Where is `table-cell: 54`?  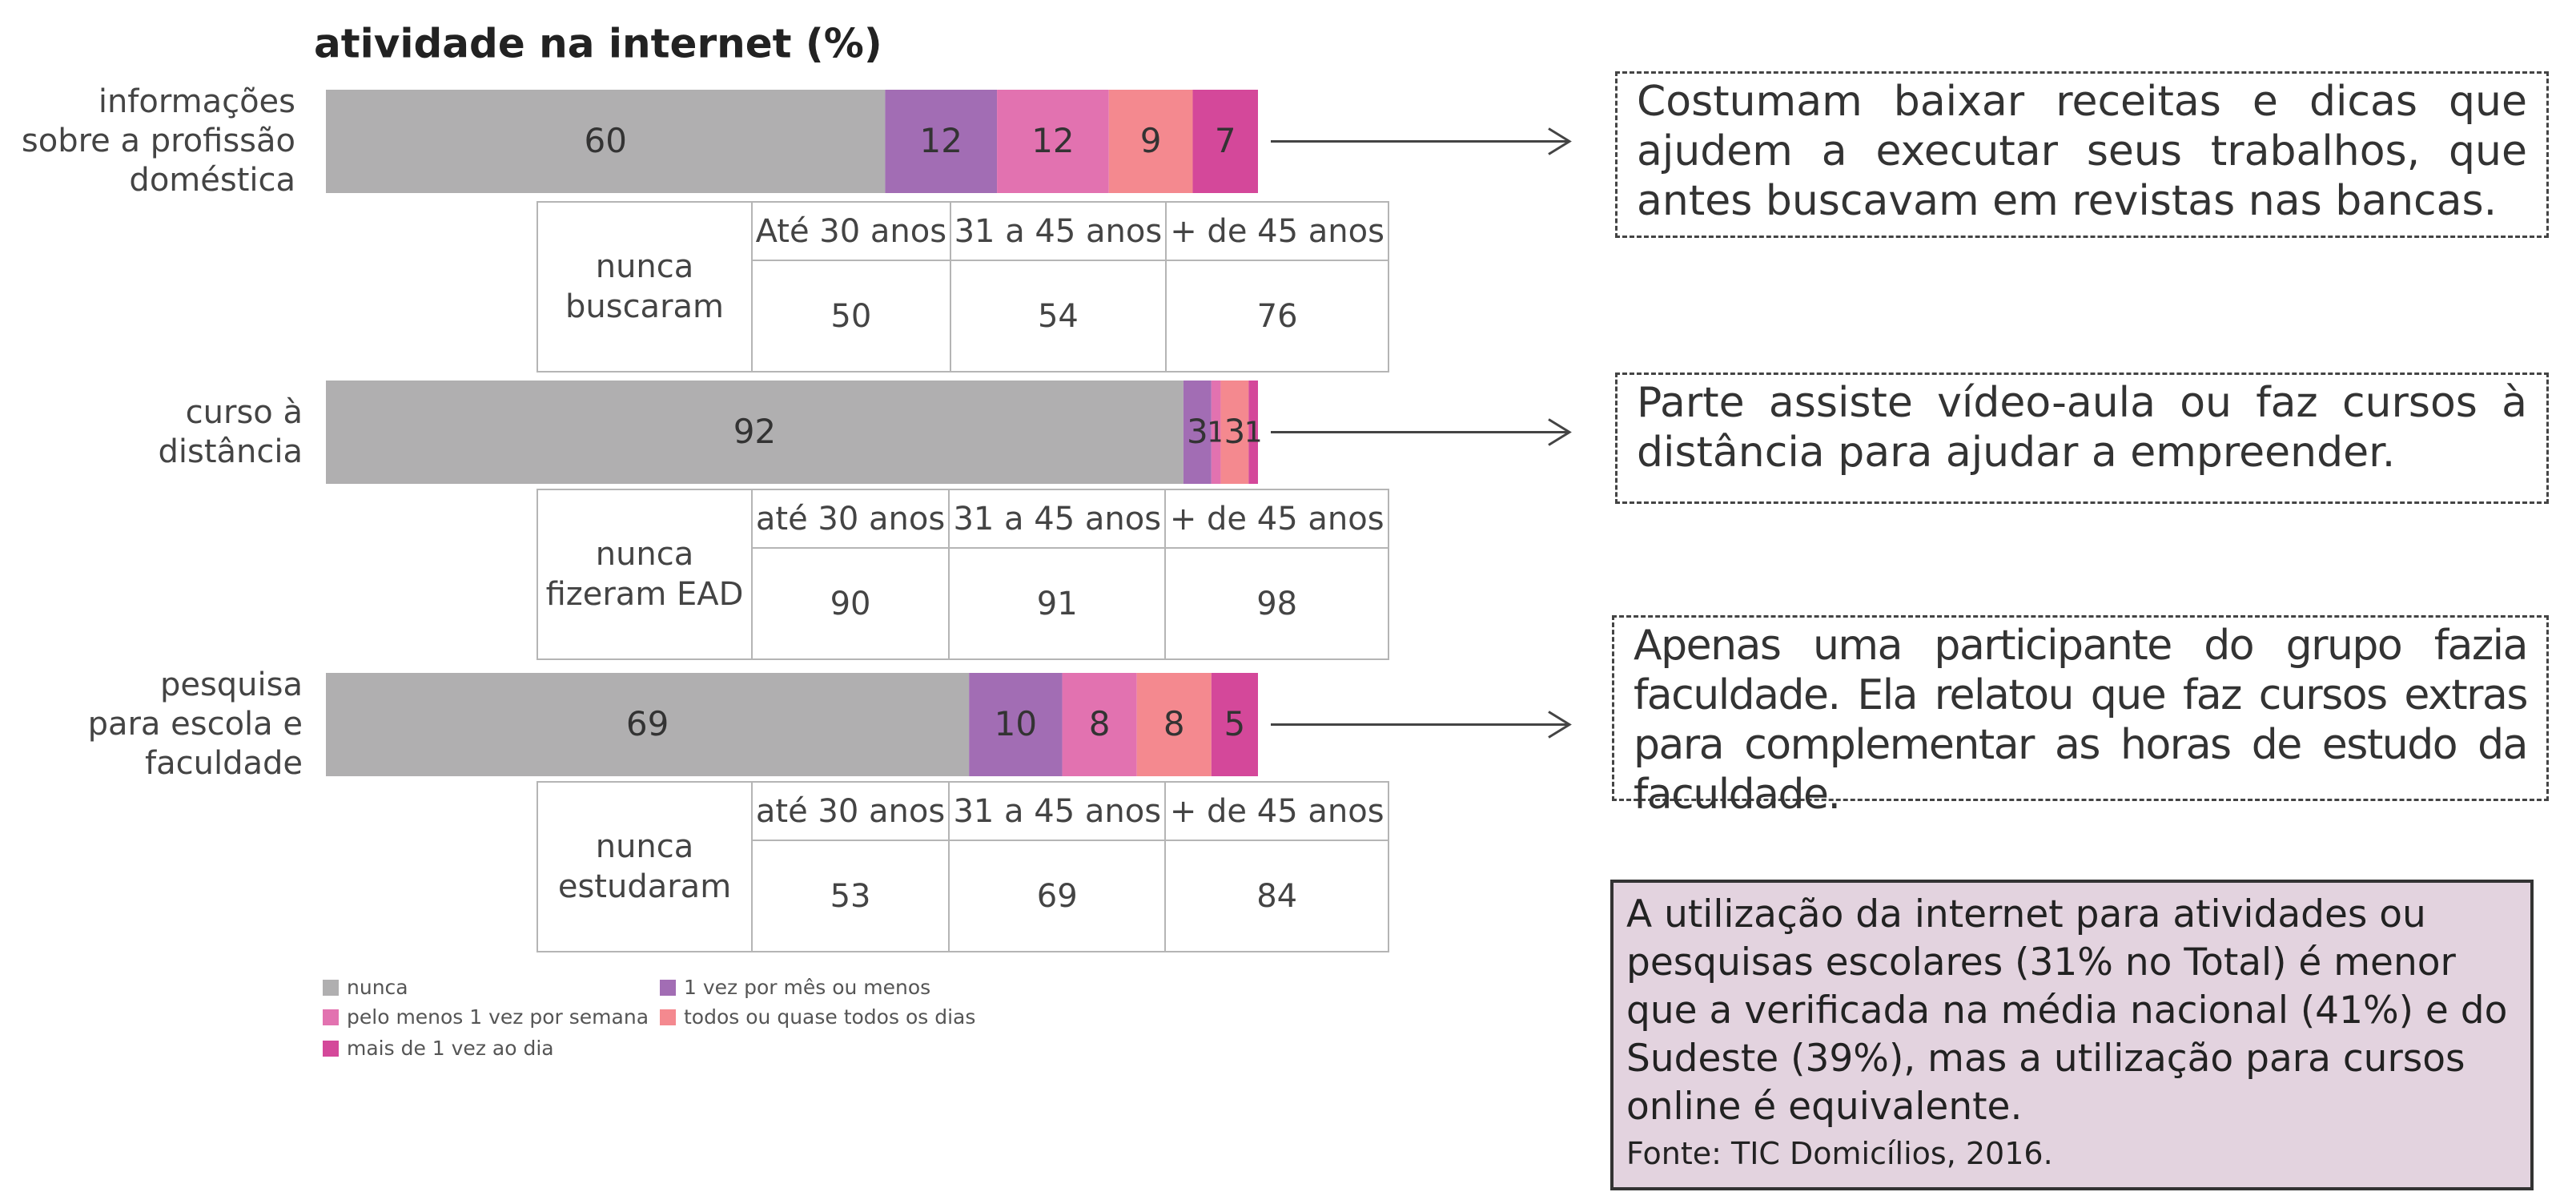
table-cell: 54 is located at coordinates (1058, 316).